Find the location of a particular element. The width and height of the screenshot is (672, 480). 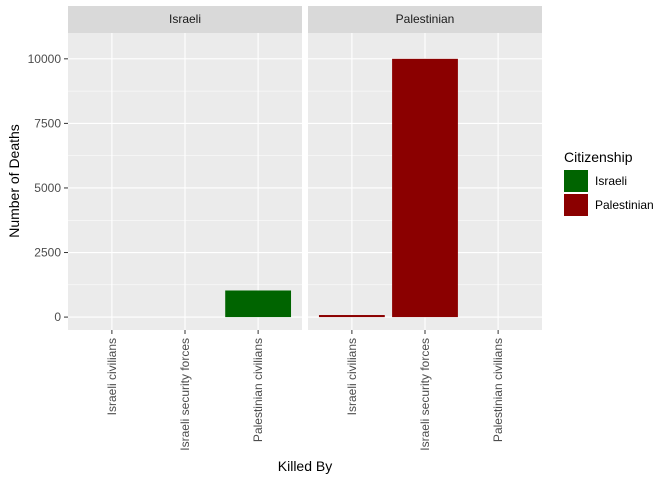

legend-key-palestinian is located at coordinates (576, 205).